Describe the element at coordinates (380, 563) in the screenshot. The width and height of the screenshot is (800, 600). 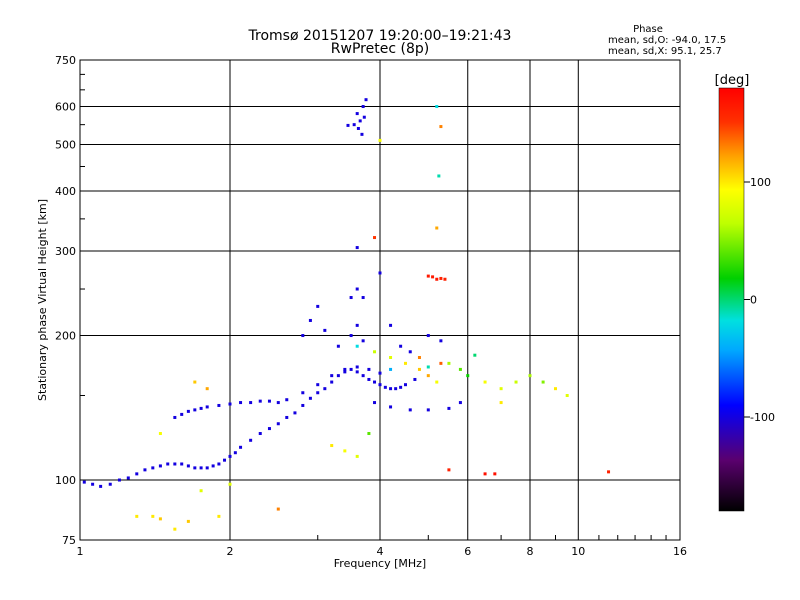
I see `x-axis-label: Frequency [MHz]` at that location.